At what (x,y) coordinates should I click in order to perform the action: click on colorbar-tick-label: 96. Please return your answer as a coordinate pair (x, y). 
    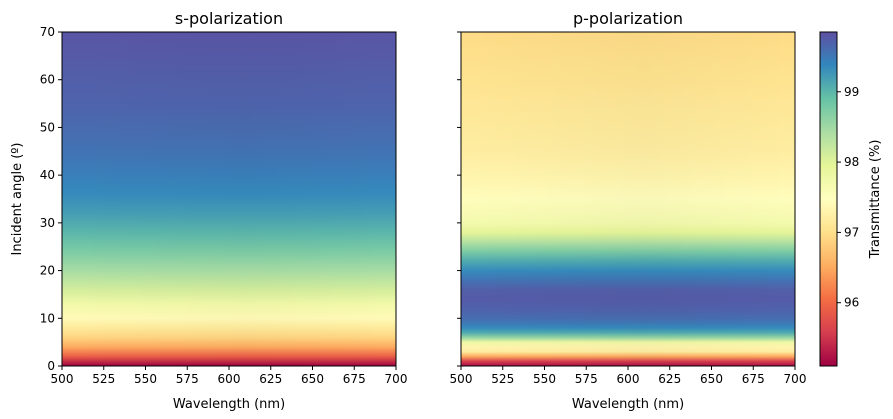
    Looking at the image, I should click on (851, 303).